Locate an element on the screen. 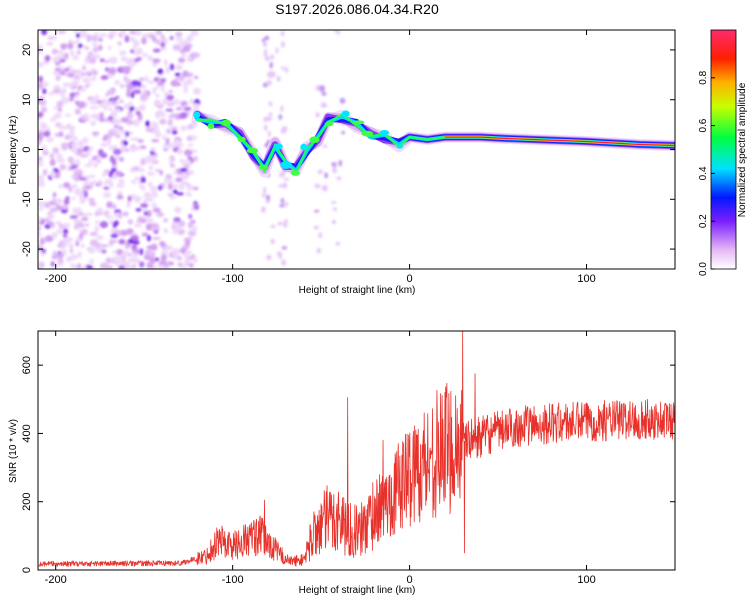 The image size is (750, 600). chart-title: S197.2026.086.04.34.R20 is located at coordinates (357, 9).